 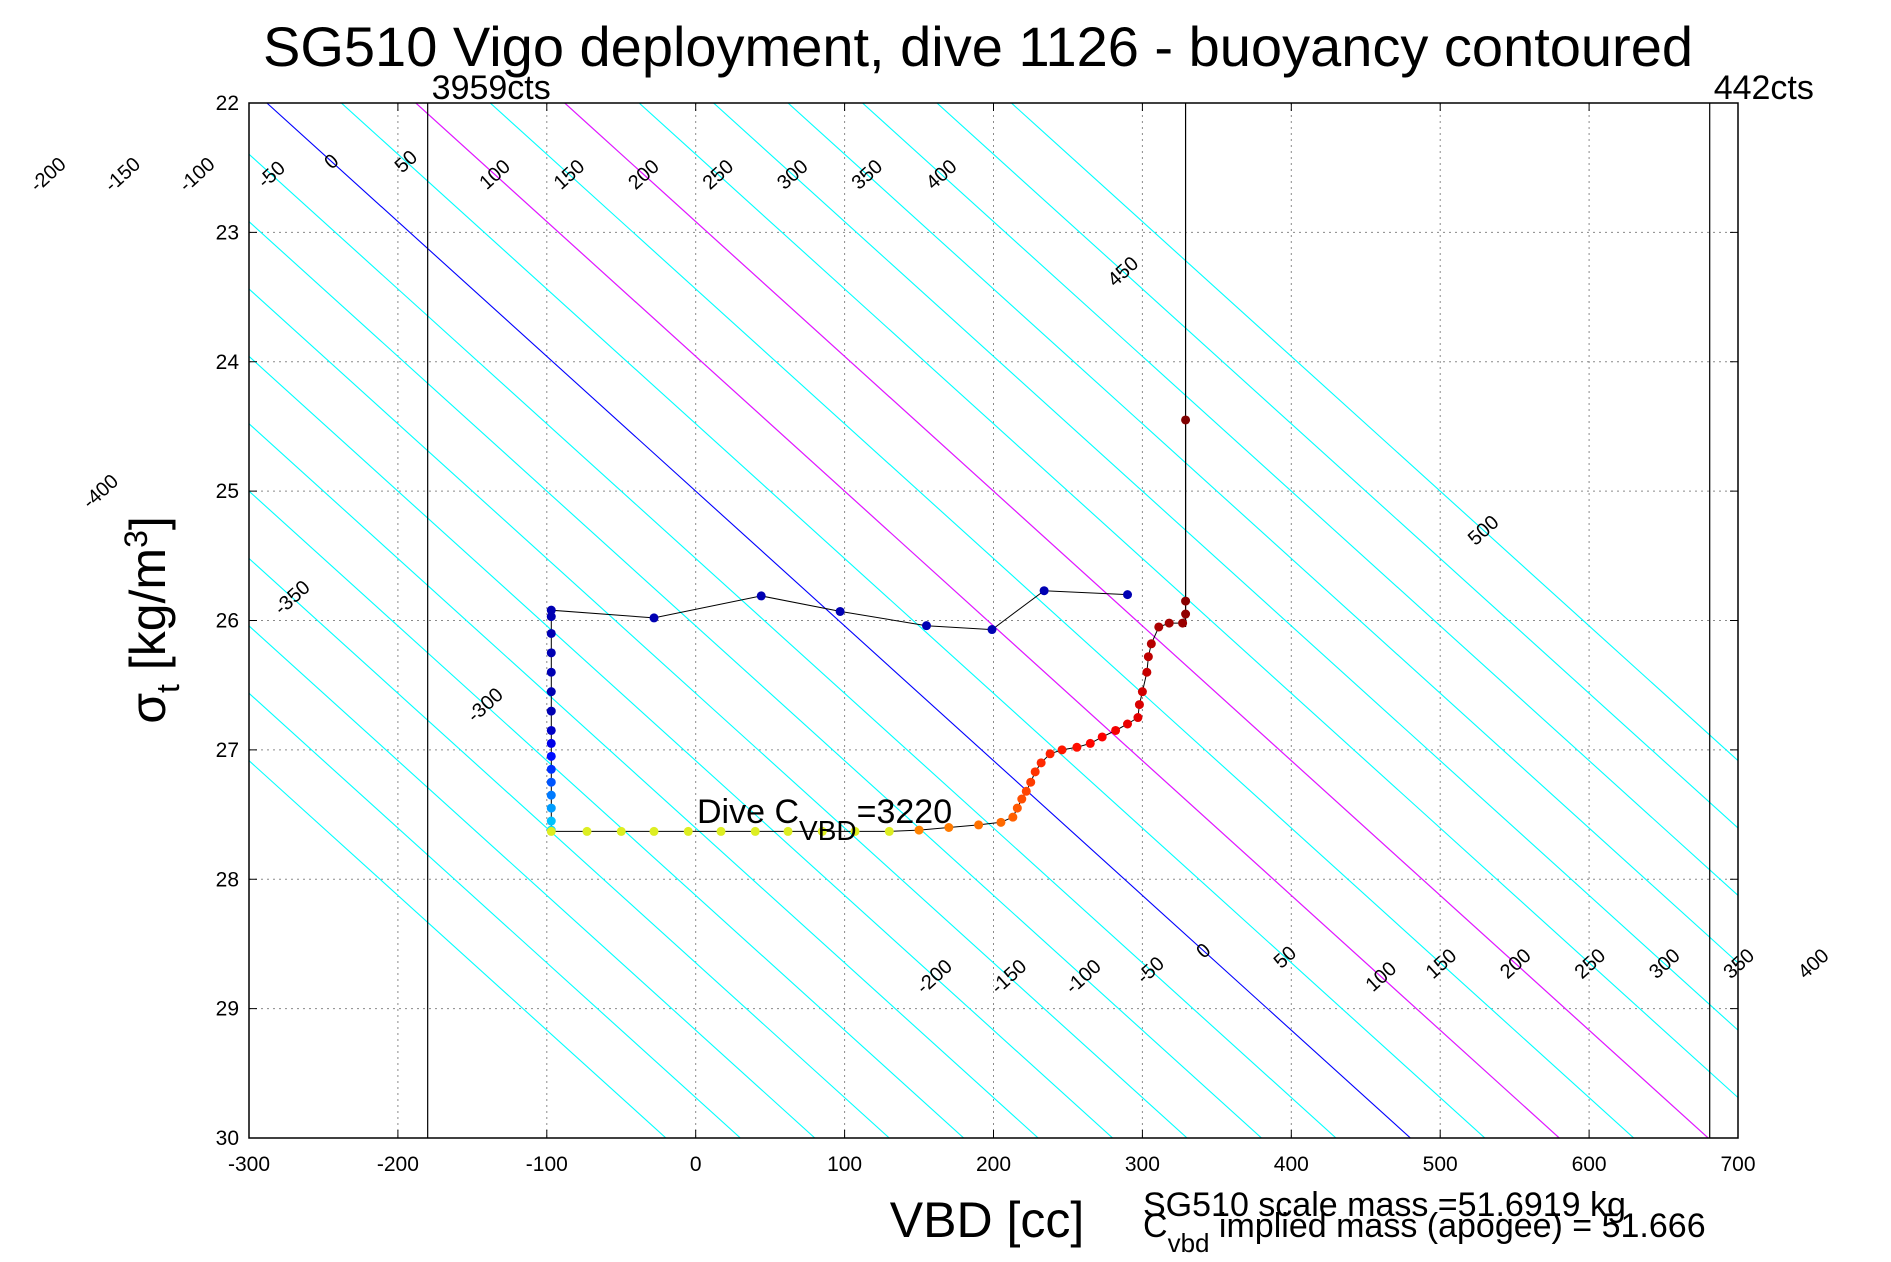 I want to click on dive-tracks, so click(x=868, y=625).